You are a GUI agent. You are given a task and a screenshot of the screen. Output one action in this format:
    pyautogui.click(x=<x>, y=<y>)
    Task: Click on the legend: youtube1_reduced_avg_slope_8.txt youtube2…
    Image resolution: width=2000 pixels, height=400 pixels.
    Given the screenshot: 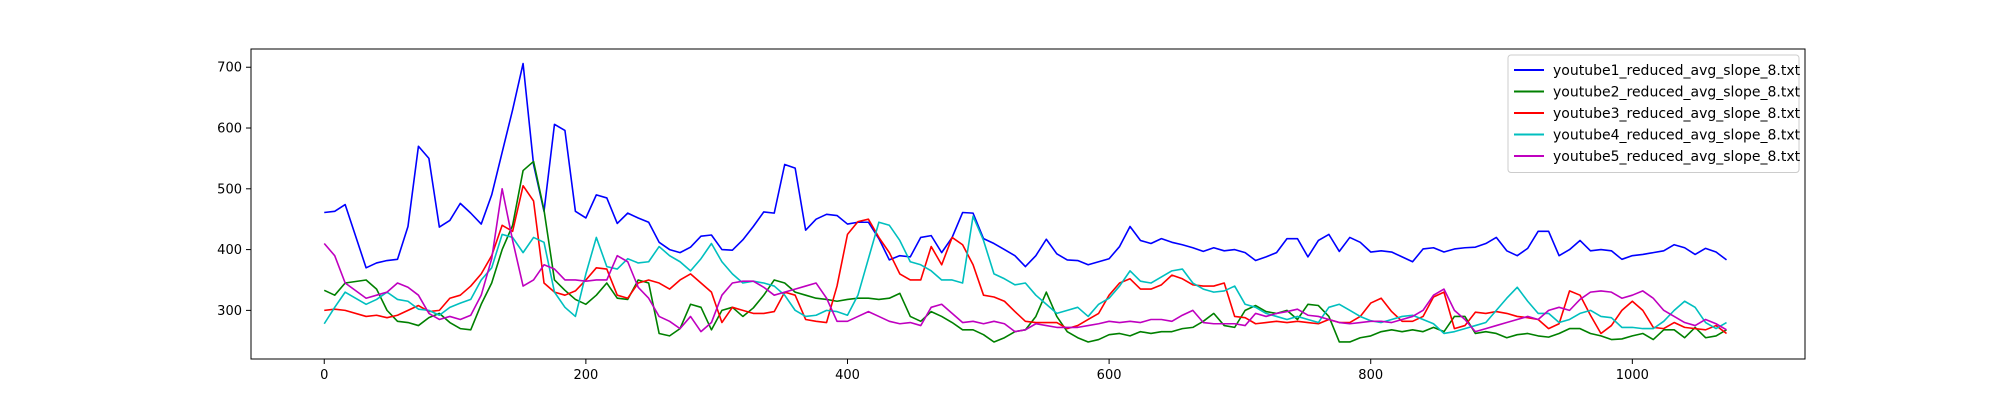 What is the action you would take?
    pyautogui.click(x=1654, y=113)
    